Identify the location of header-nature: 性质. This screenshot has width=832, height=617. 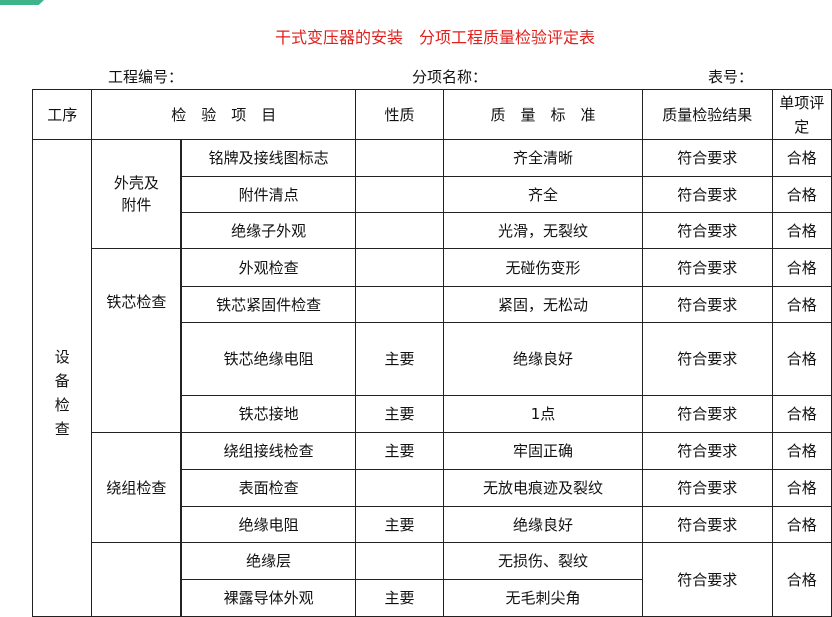
(399, 114).